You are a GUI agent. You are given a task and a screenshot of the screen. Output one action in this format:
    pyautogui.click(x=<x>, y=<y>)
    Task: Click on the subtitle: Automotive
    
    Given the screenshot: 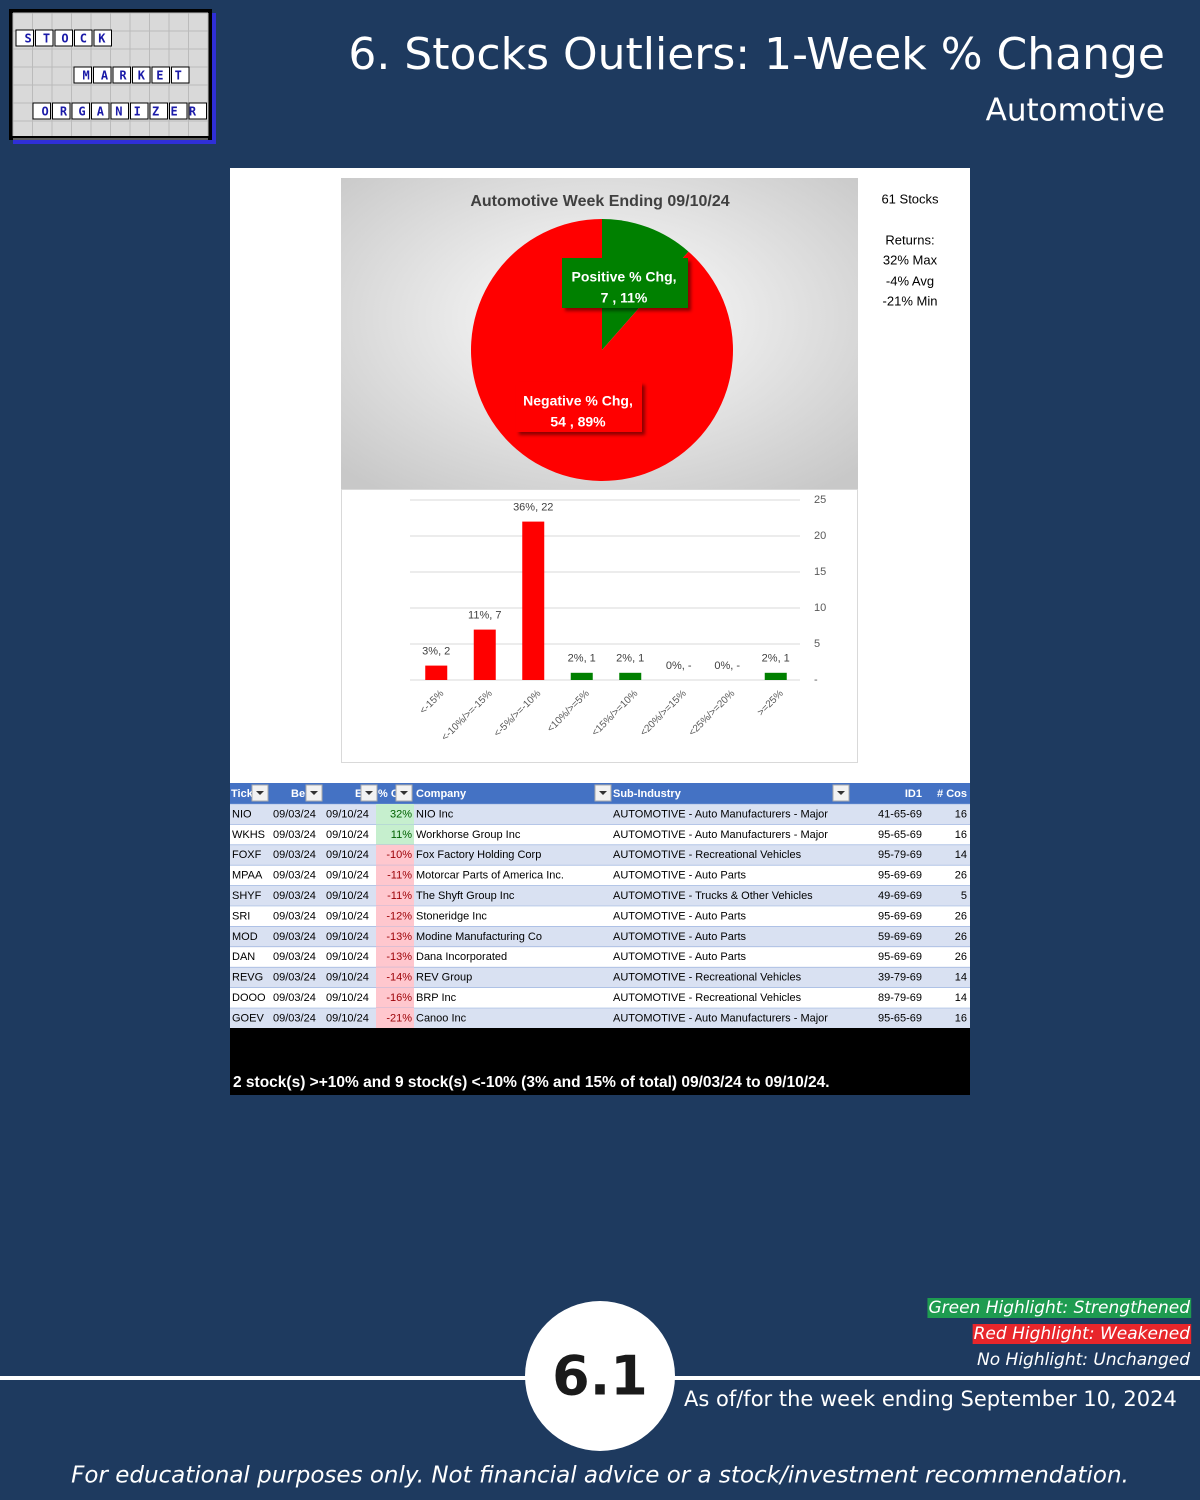 What is the action you would take?
    pyautogui.click(x=1075, y=111)
    